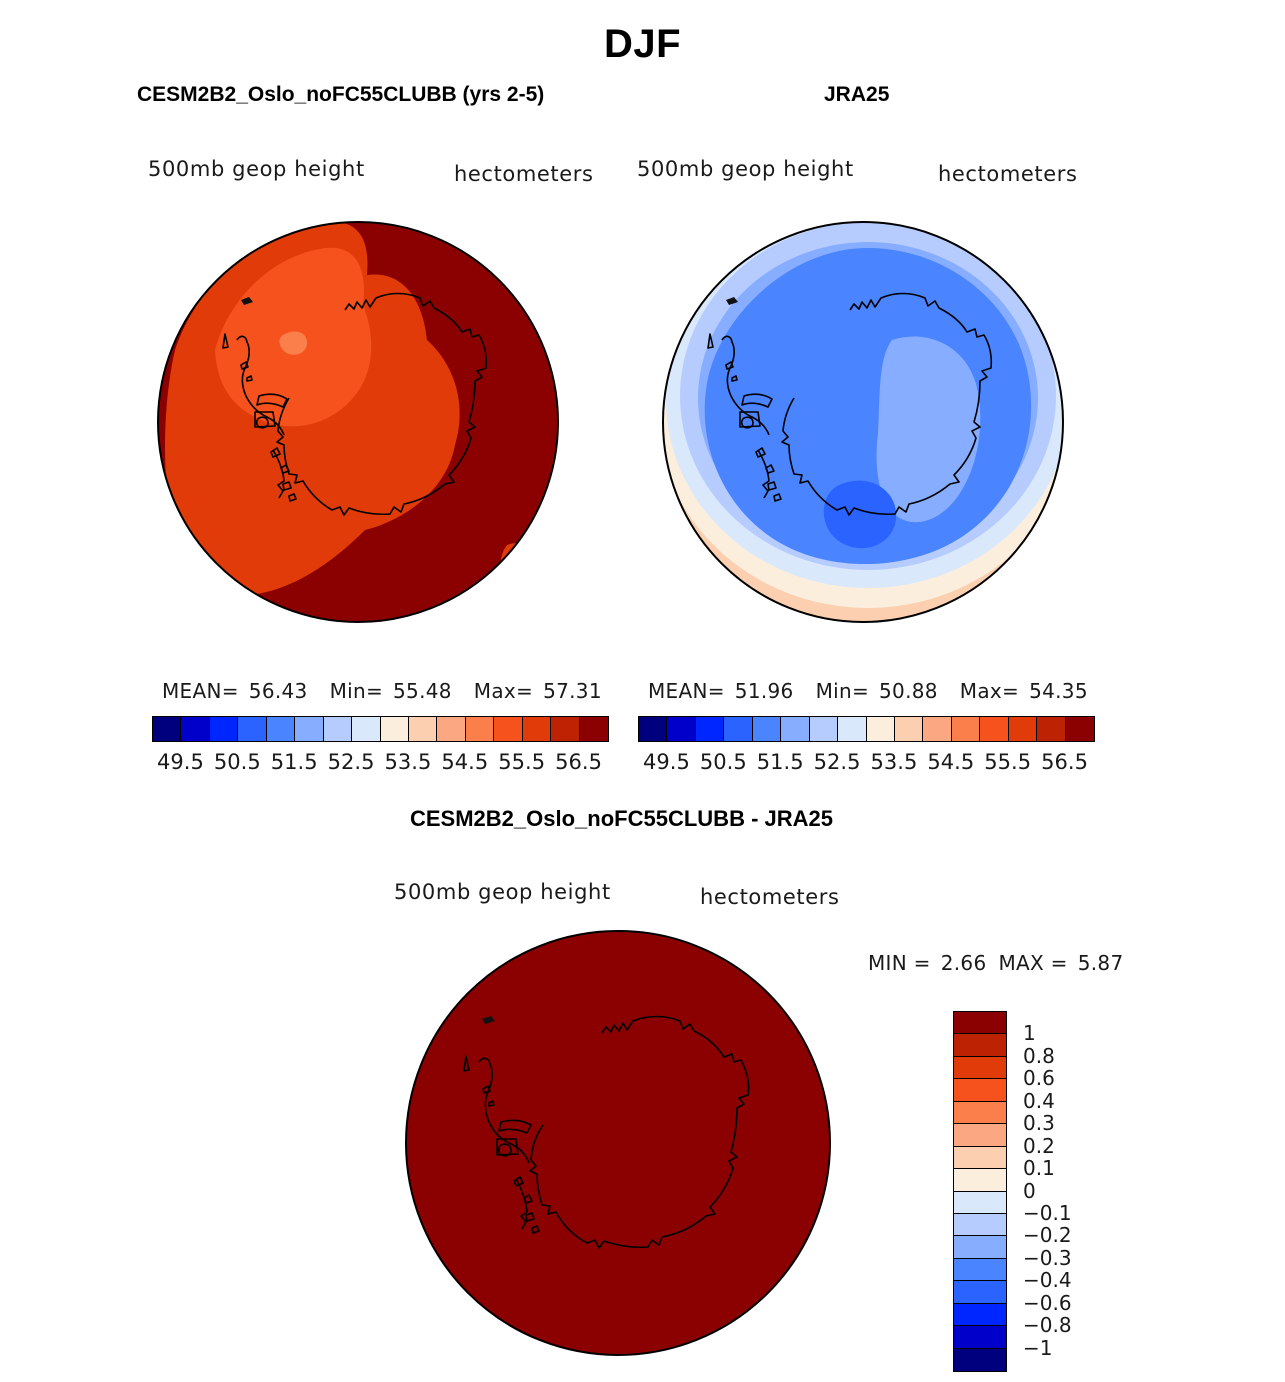  I want to click on difference-polar-map, so click(625, 1145).